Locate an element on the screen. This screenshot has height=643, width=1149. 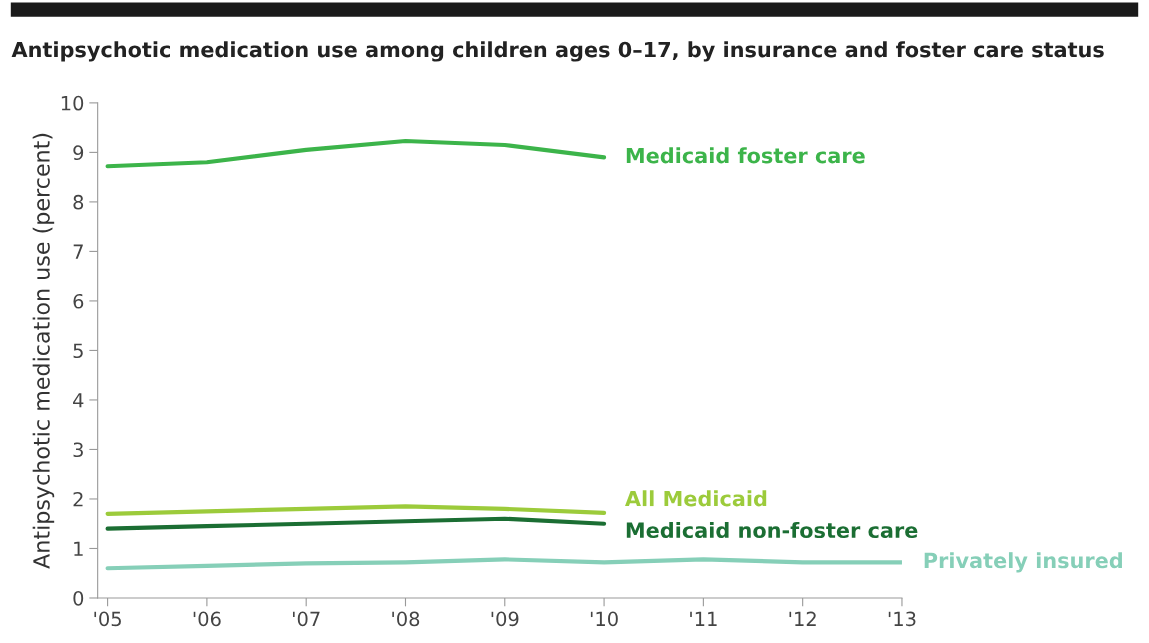
y-tick-label: 3 is located at coordinates (78, 450).